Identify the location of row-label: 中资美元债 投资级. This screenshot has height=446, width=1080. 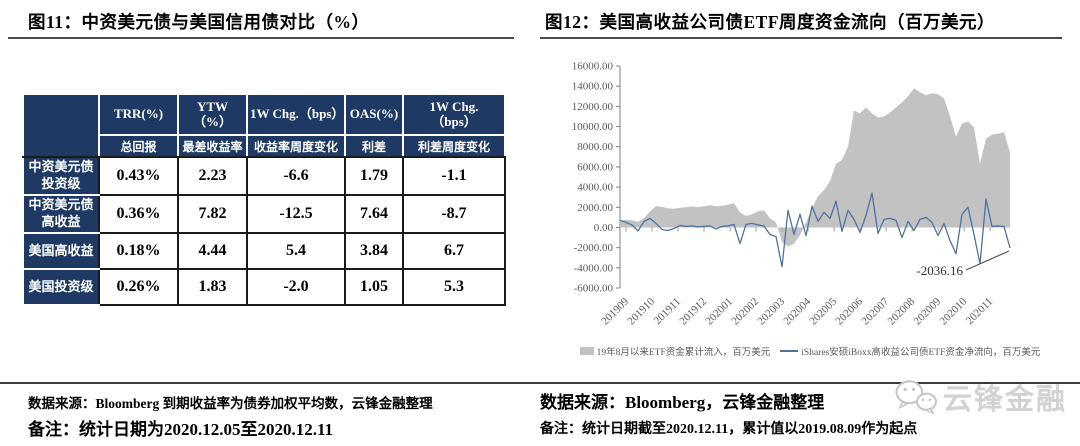
(61, 176).